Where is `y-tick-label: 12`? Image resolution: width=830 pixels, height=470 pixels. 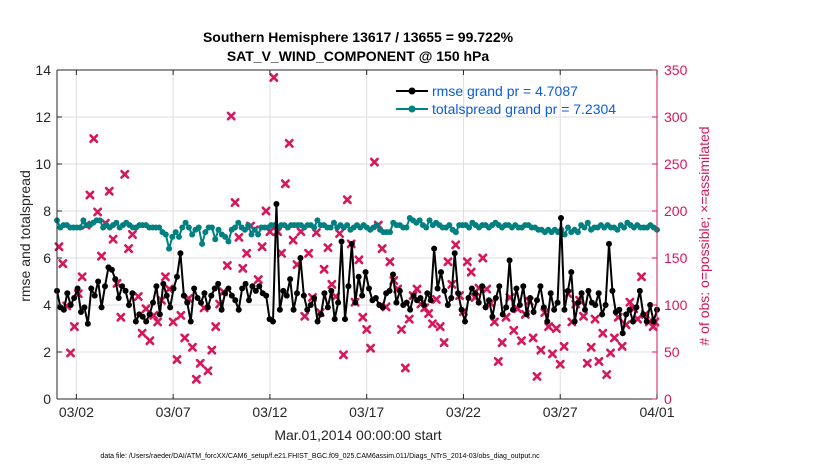
y-tick-label: 12 is located at coordinates (43, 117).